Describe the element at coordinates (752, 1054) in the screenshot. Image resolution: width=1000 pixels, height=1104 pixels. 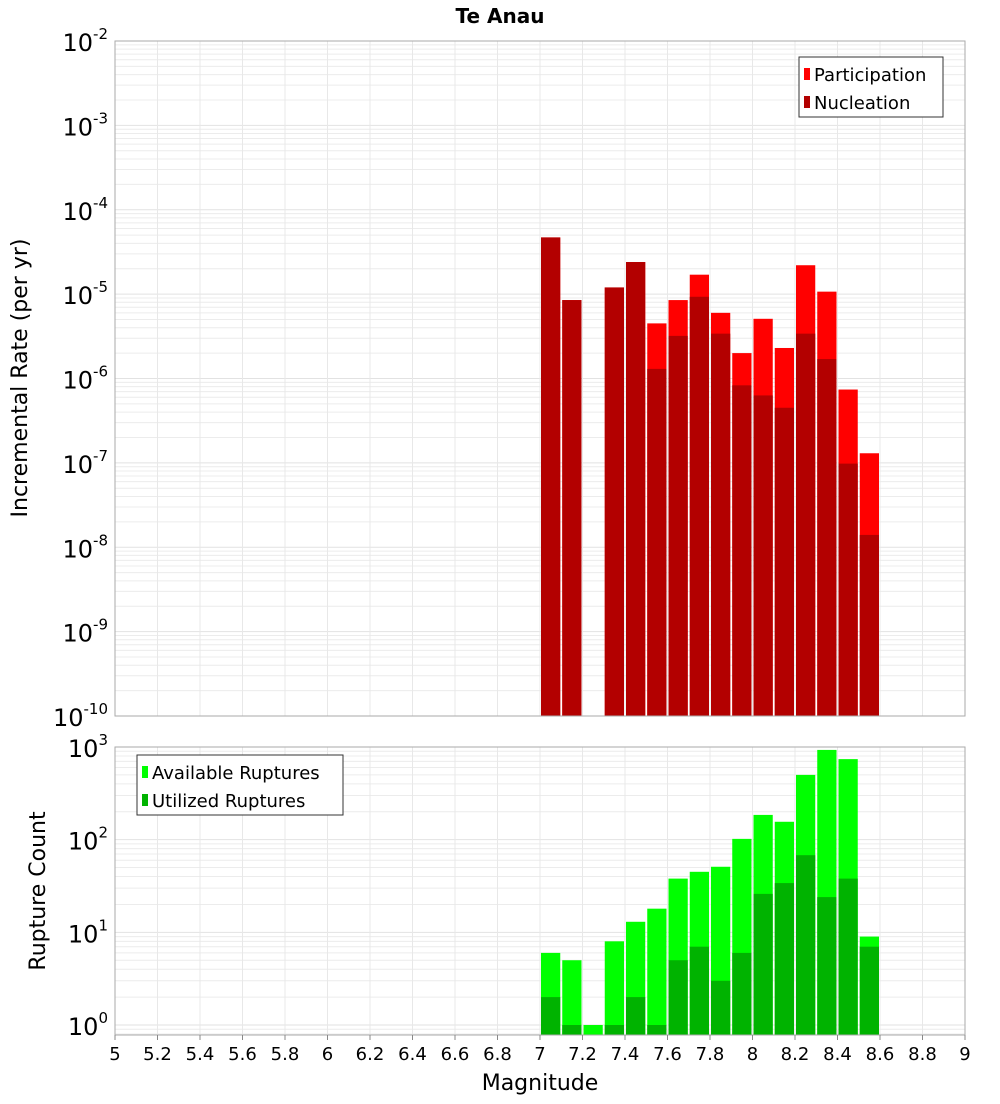
I see `x-tick-label: 8` at that location.